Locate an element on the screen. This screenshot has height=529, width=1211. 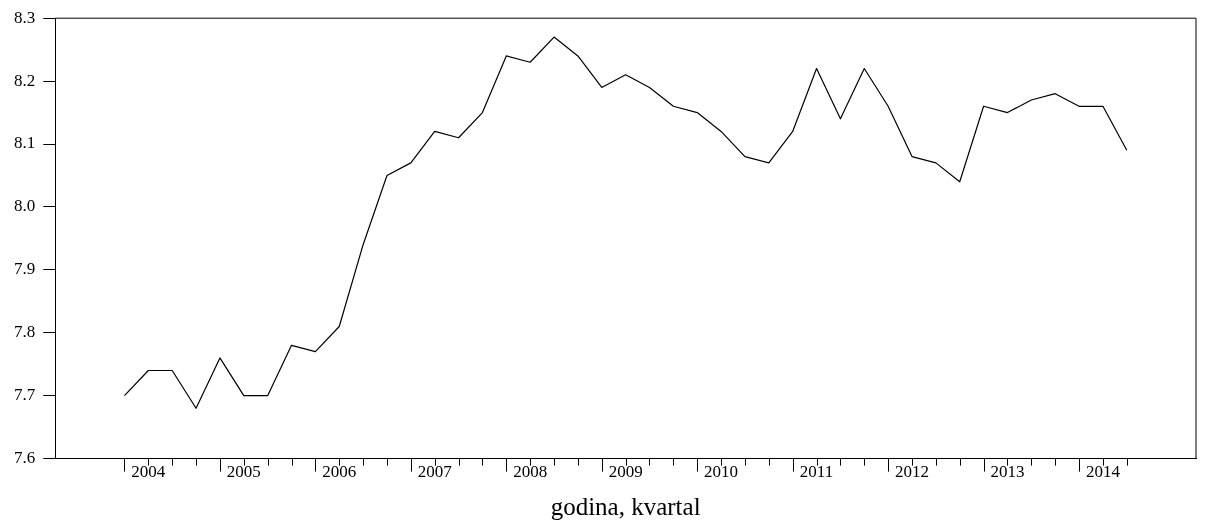
y-tick-label: 8.0 is located at coordinates (25, 206).